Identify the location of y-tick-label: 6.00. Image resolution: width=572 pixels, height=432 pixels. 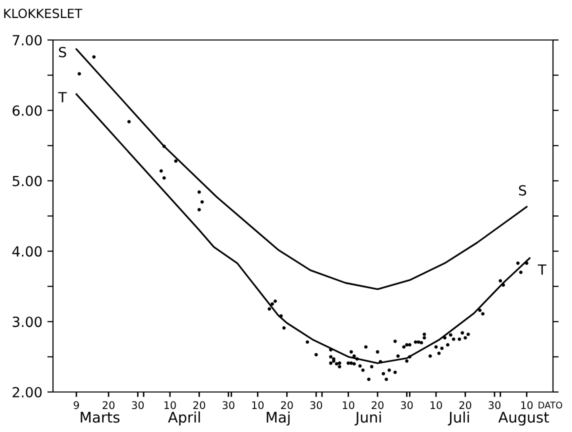
(27, 110).